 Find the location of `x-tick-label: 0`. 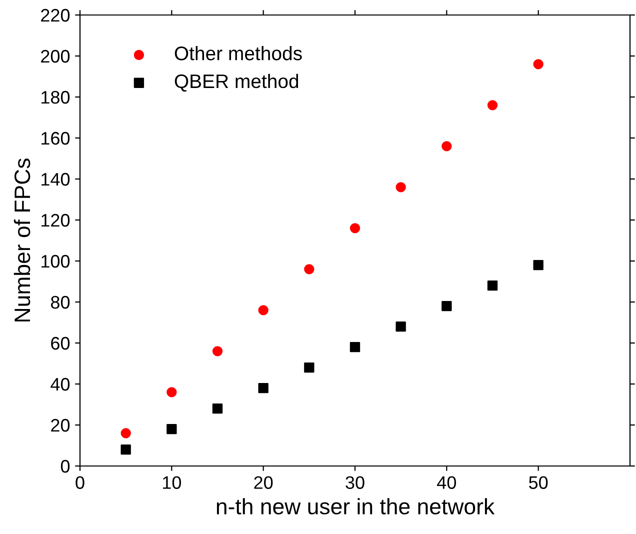

x-tick-label: 0 is located at coordinates (80, 482).